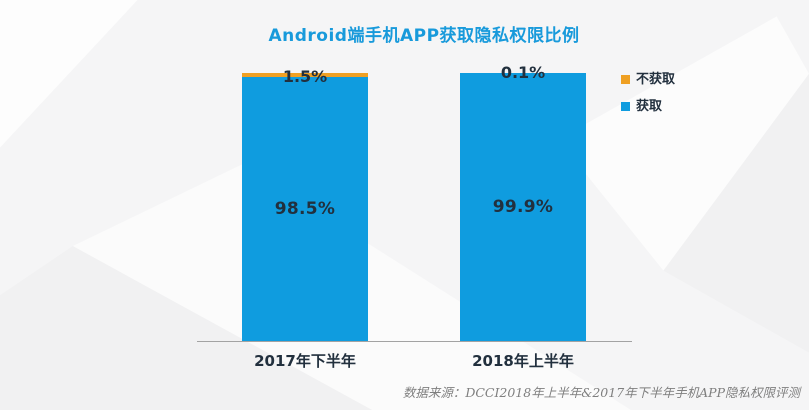 The image size is (809, 410). I want to click on not-acquired-value-label: 1.5%, so click(305, 77).